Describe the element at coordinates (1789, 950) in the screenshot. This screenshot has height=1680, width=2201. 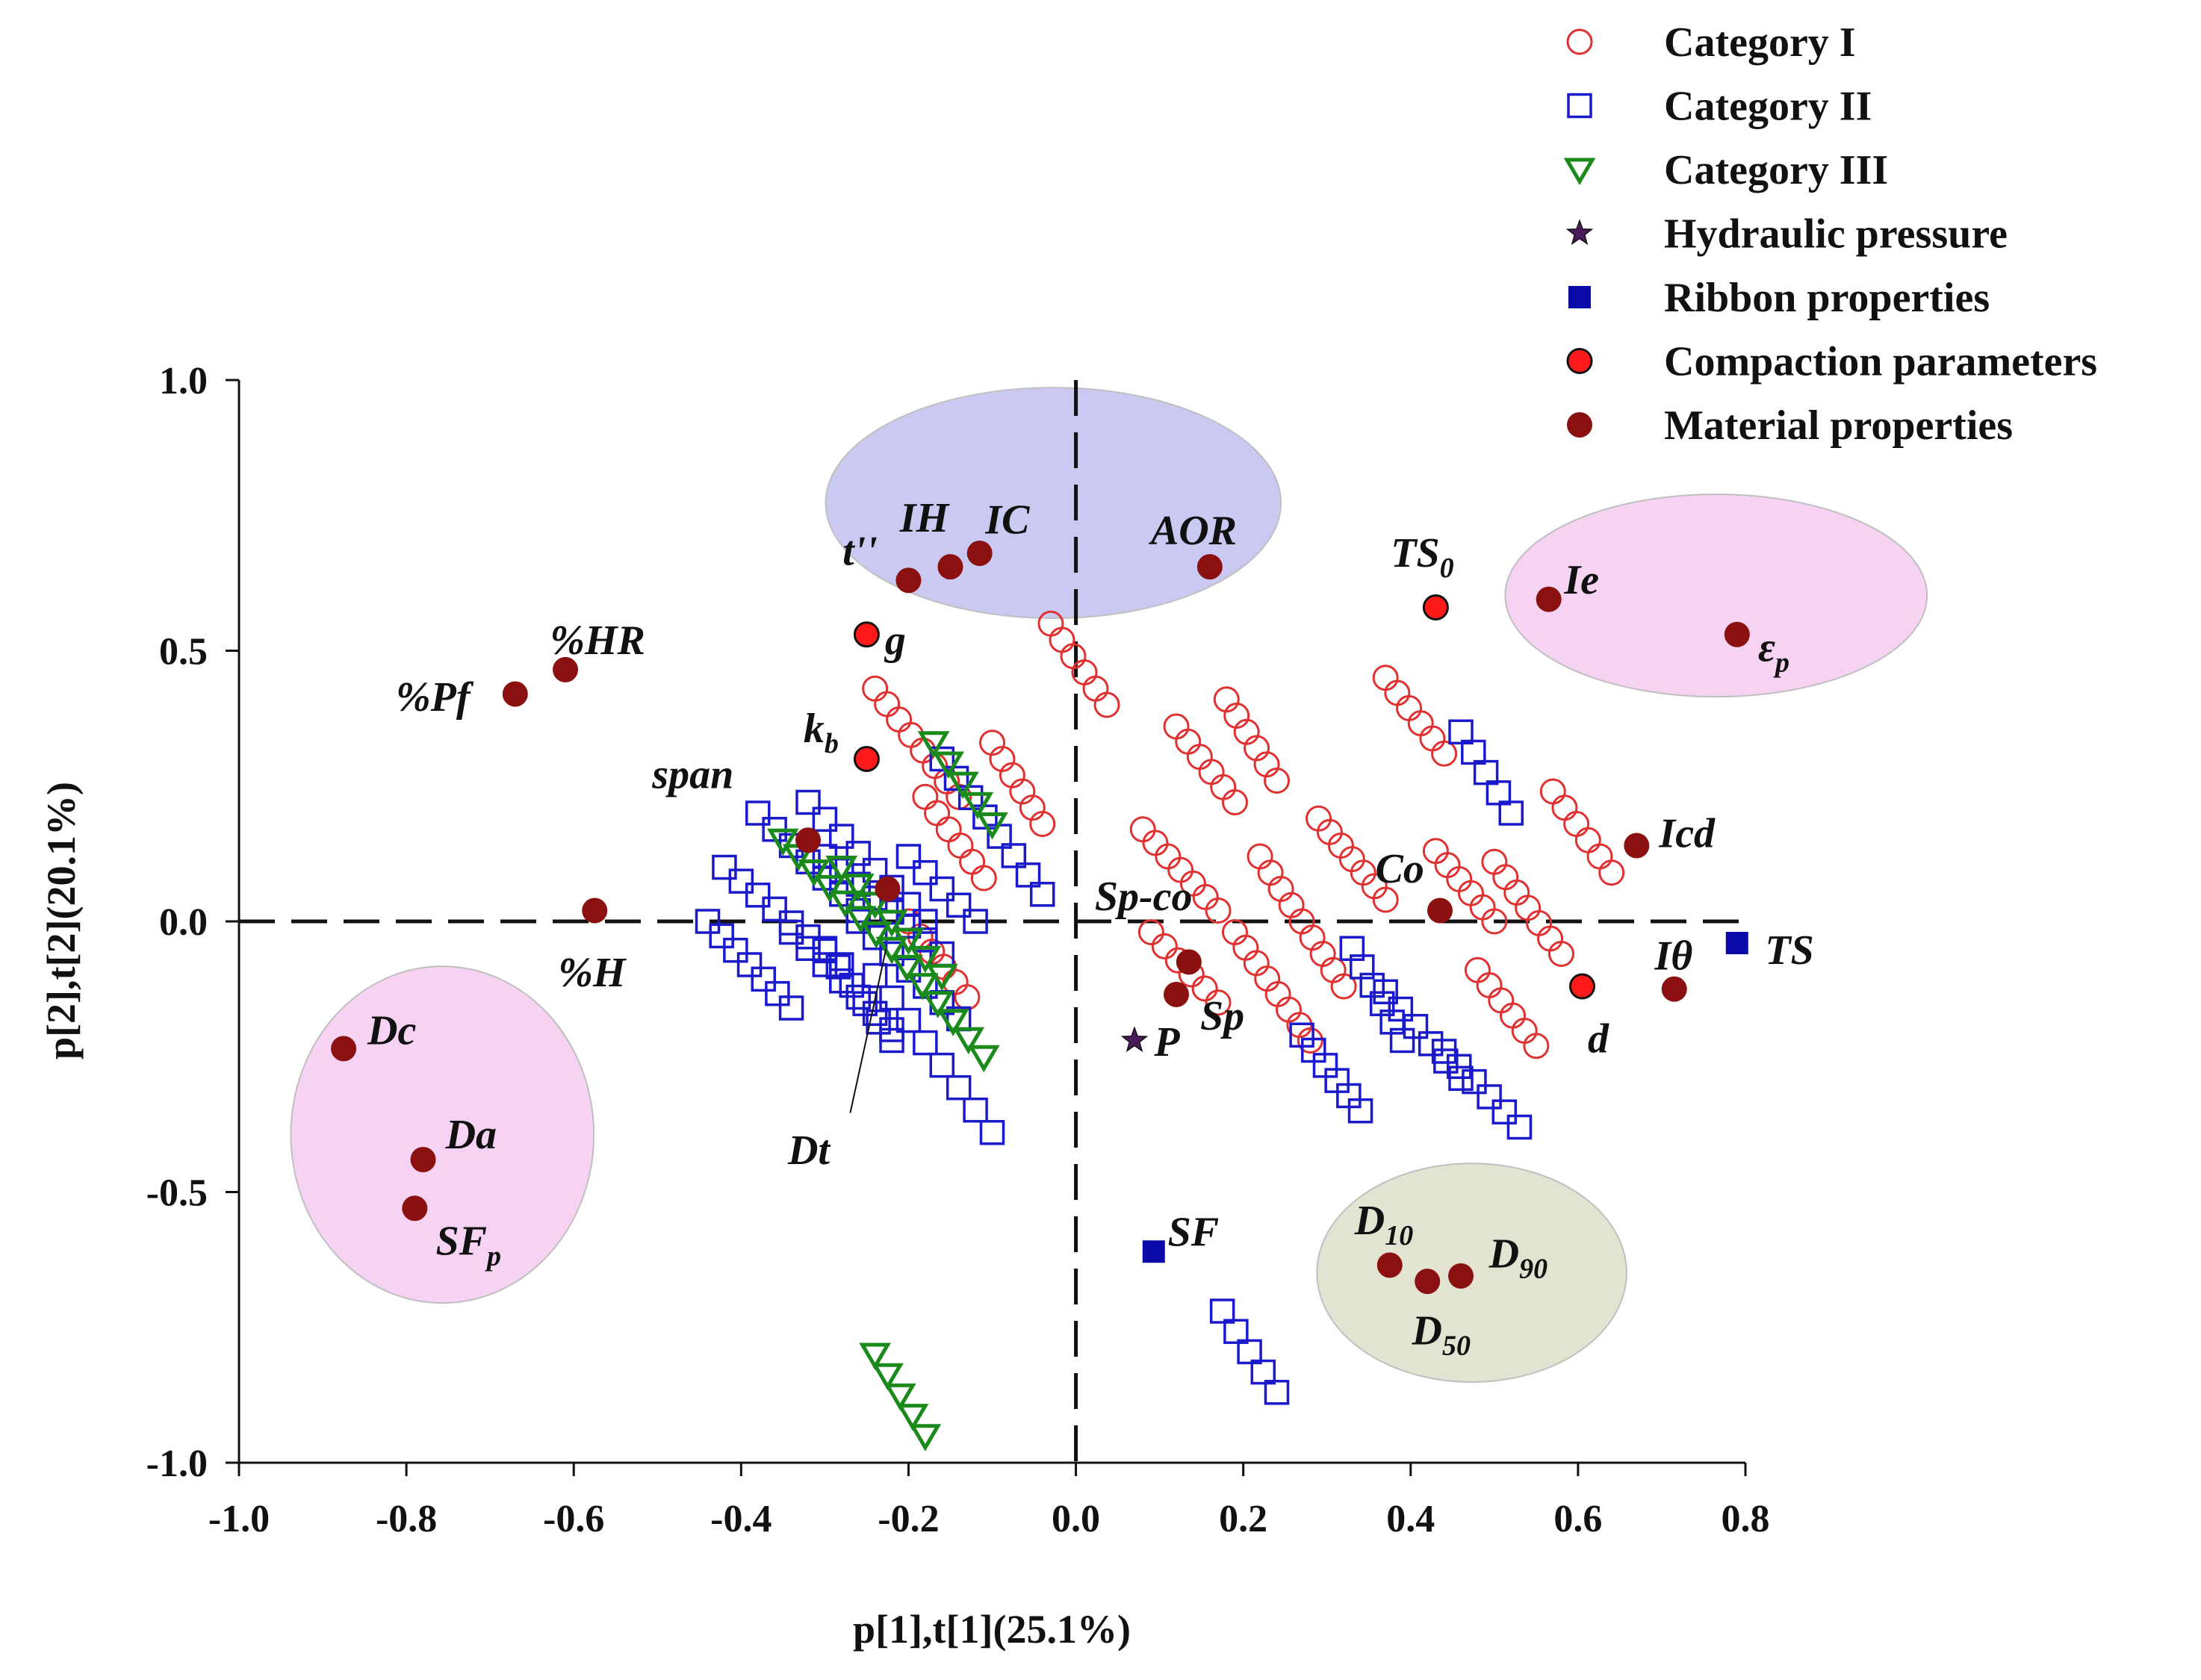
I see `variable-label: TS` at that location.